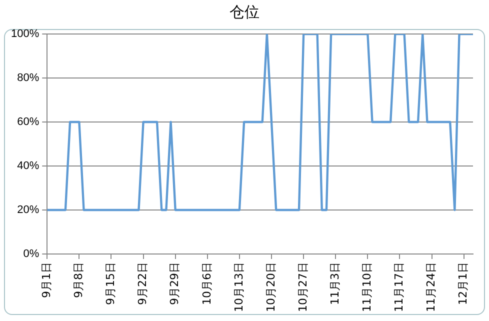  I want to click on x-tick-label: 9月22日, so click(143, 284).